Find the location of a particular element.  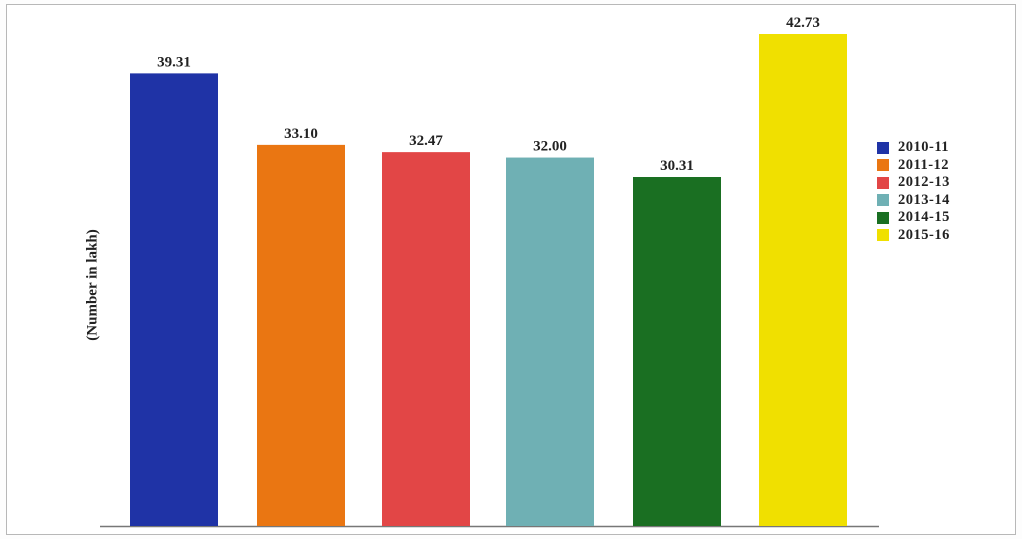

data-label-2011-12: 33.10 is located at coordinates (301, 134).